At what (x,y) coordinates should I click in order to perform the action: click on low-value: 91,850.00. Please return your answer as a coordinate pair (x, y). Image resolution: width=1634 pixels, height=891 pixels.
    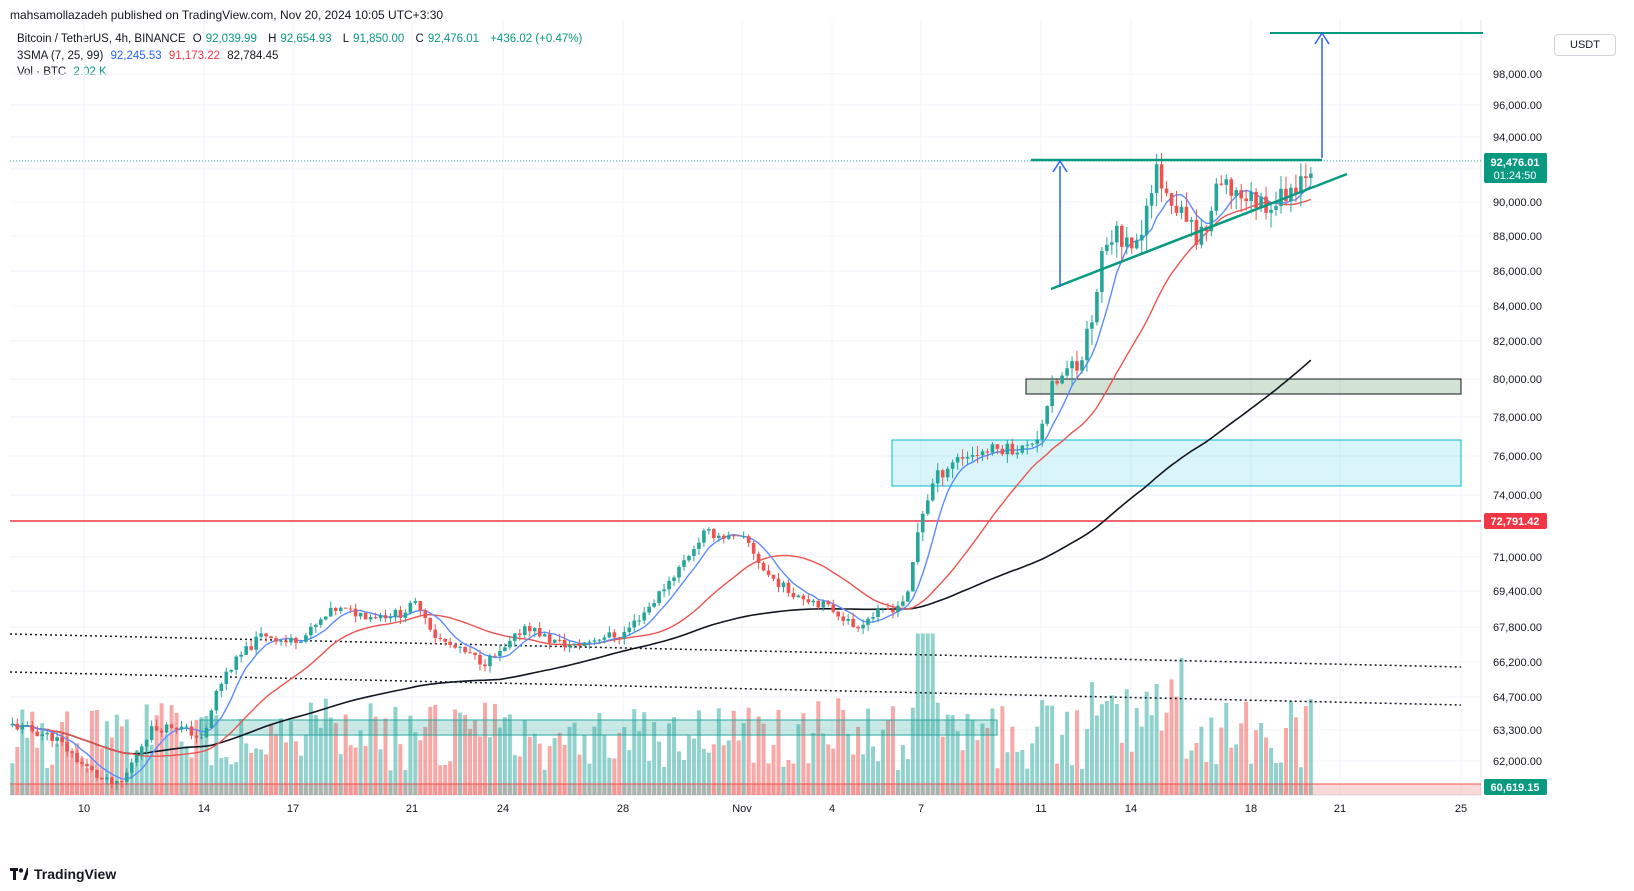
    Looking at the image, I should click on (379, 39).